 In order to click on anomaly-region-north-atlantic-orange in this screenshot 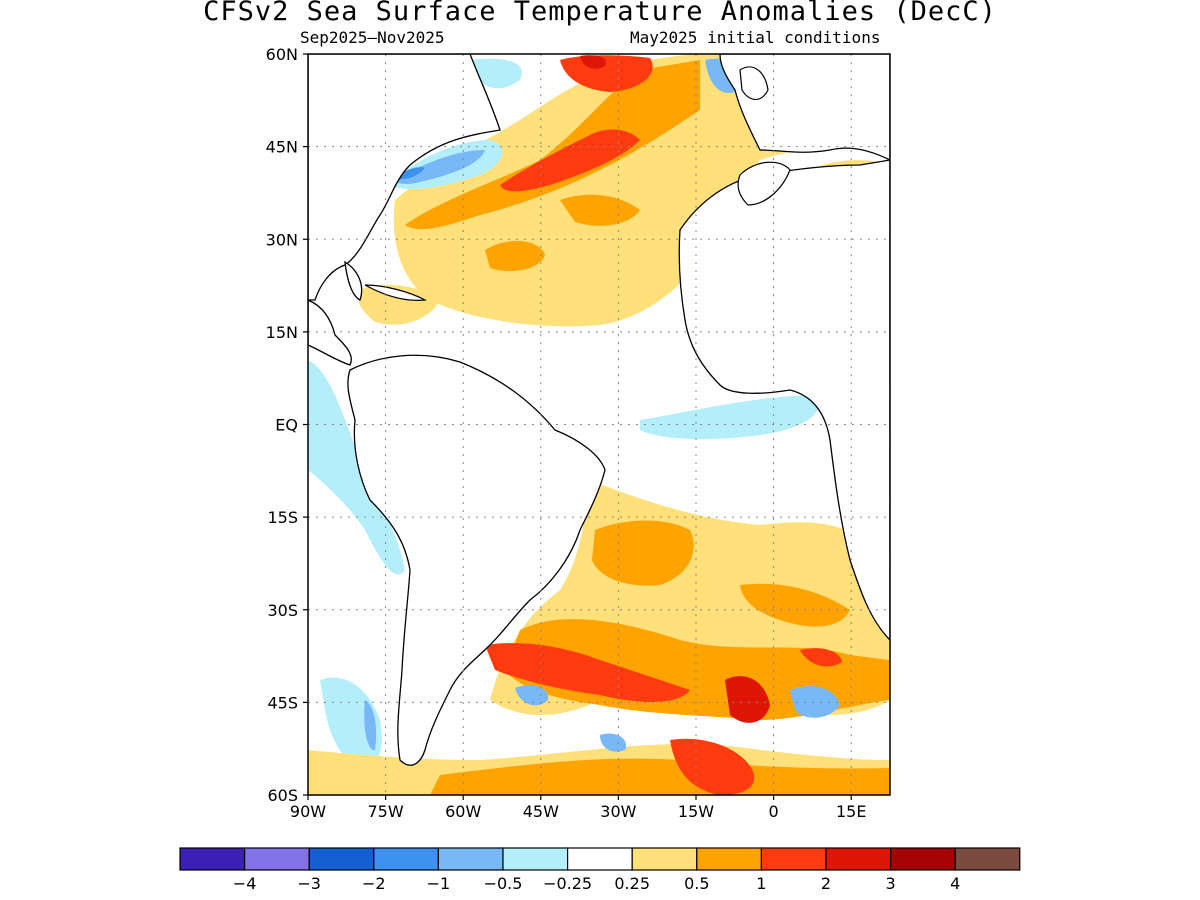, I will do `click(552, 145)`.